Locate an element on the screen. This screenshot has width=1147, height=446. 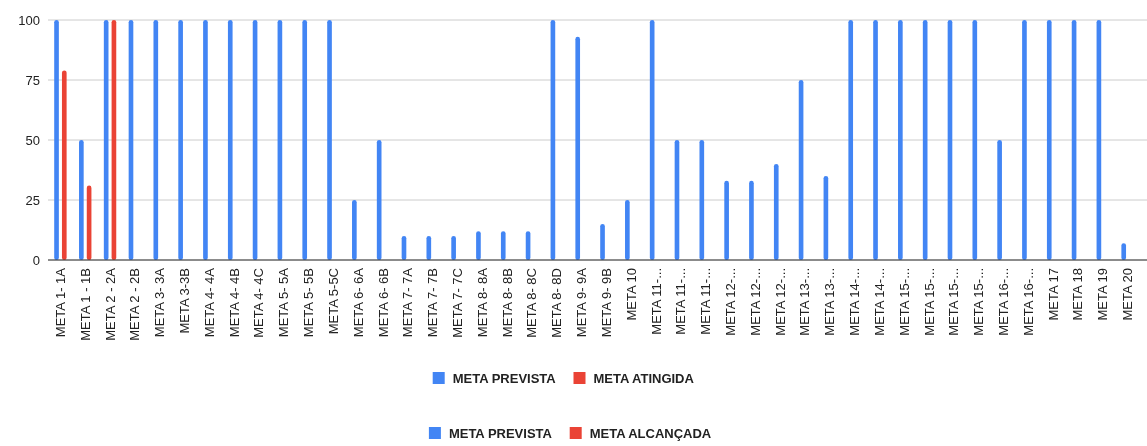
x-tick-label: META 9- 9B is located at coordinates (606, 303).